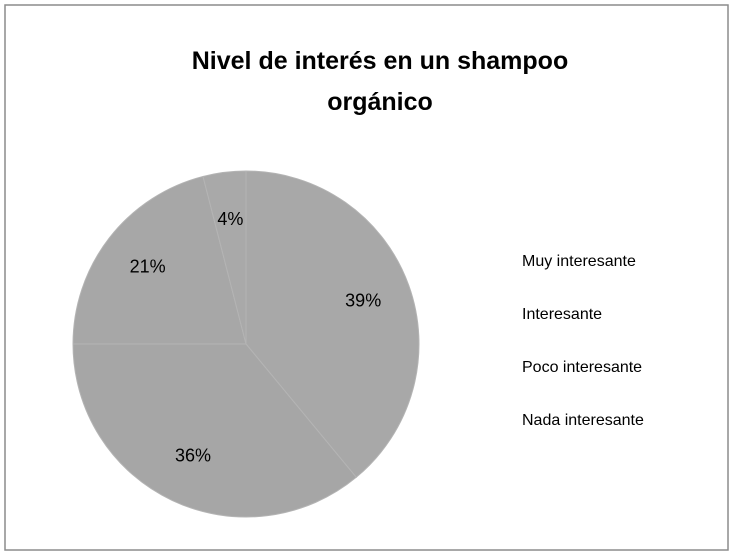 The width and height of the screenshot is (734, 555). What do you see at coordinates (583, 420) in the screenshot?
I see `legend-label: Nada interesante` at bounding box center [583, 420].